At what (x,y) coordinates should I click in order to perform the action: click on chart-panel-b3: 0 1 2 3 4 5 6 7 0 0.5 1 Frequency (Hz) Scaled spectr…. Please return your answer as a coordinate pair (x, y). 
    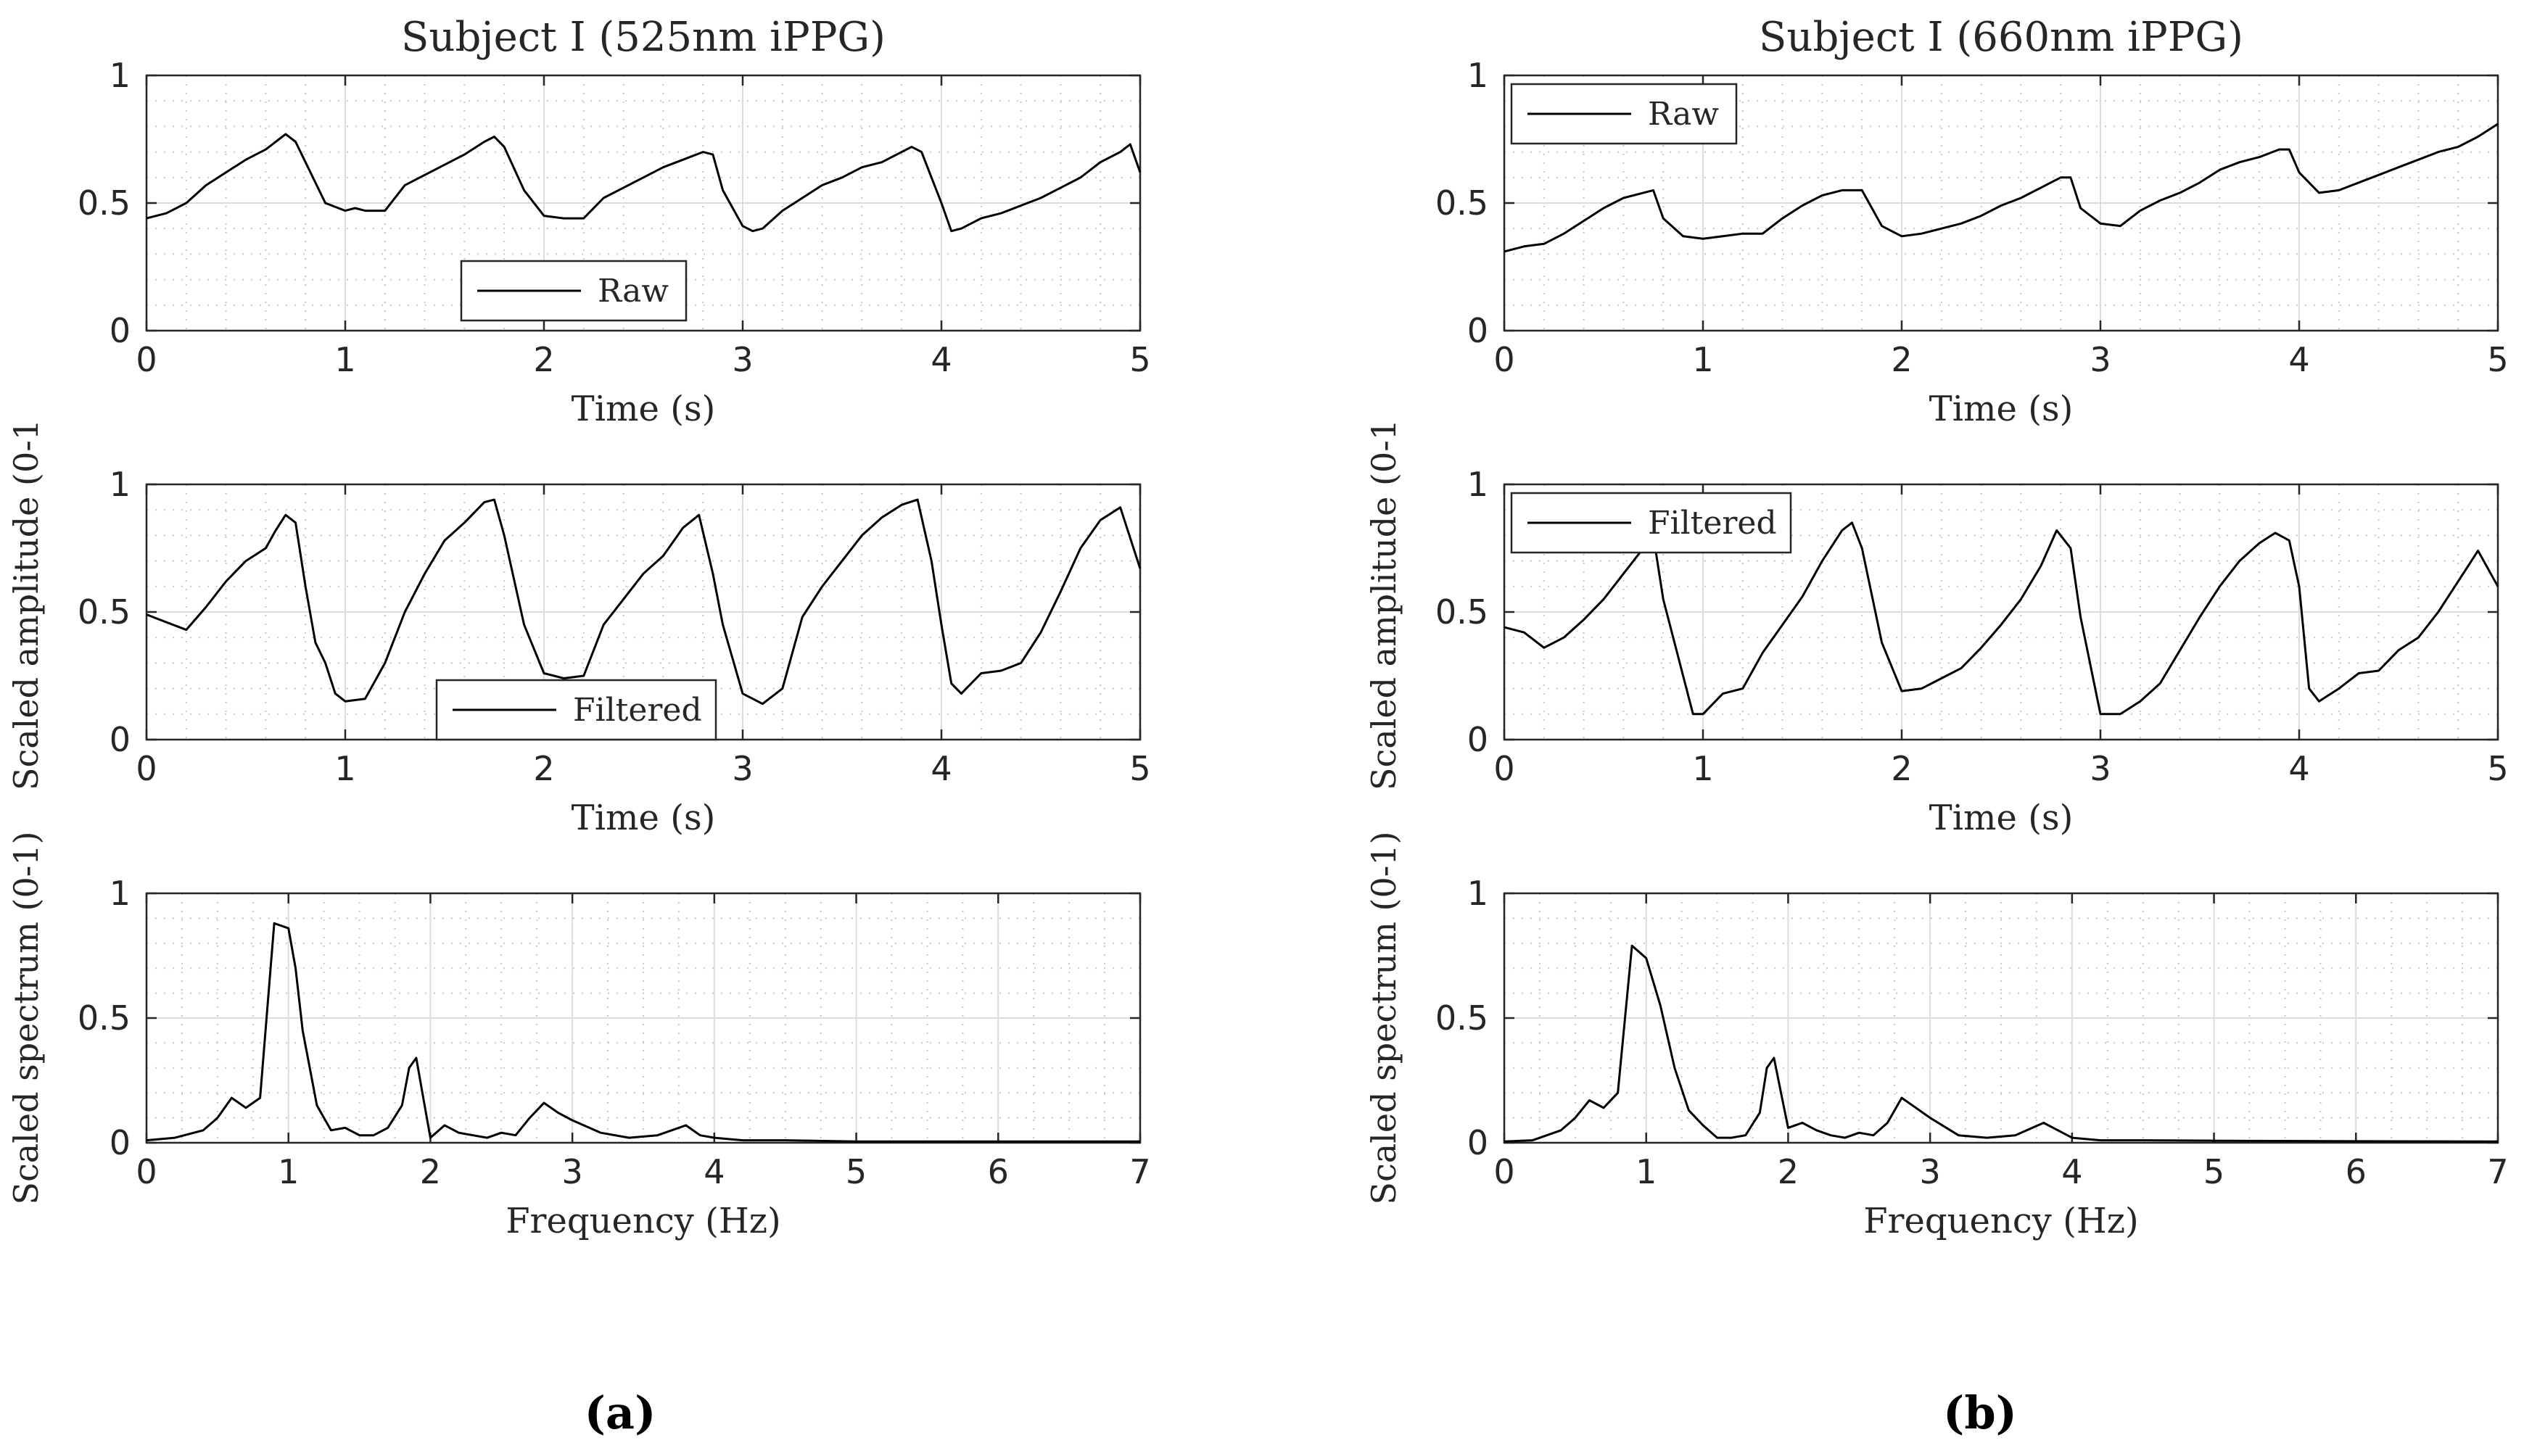
    Looking at the image, I should click on (1936, 1036).